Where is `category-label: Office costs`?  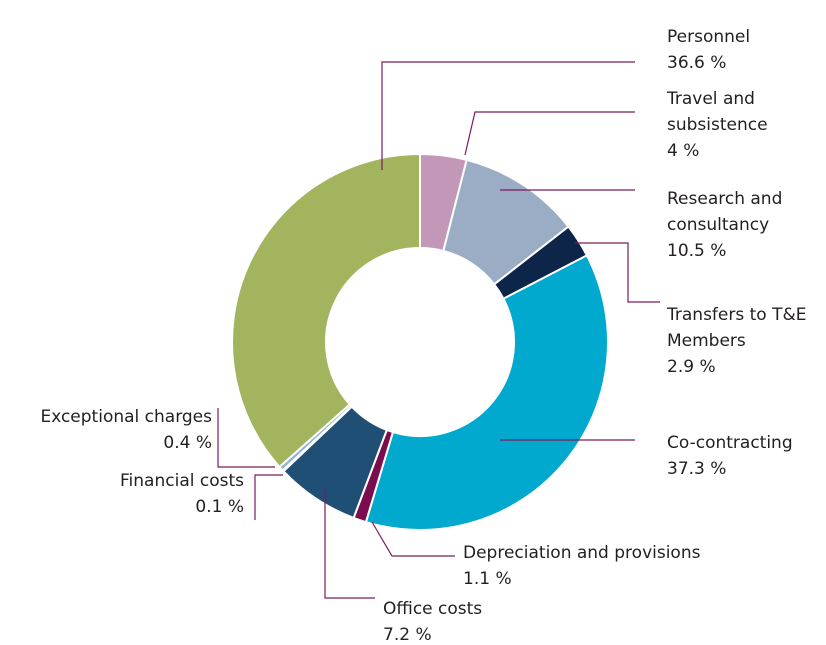
category-label: Office costs is located at coordinates (433, 609).